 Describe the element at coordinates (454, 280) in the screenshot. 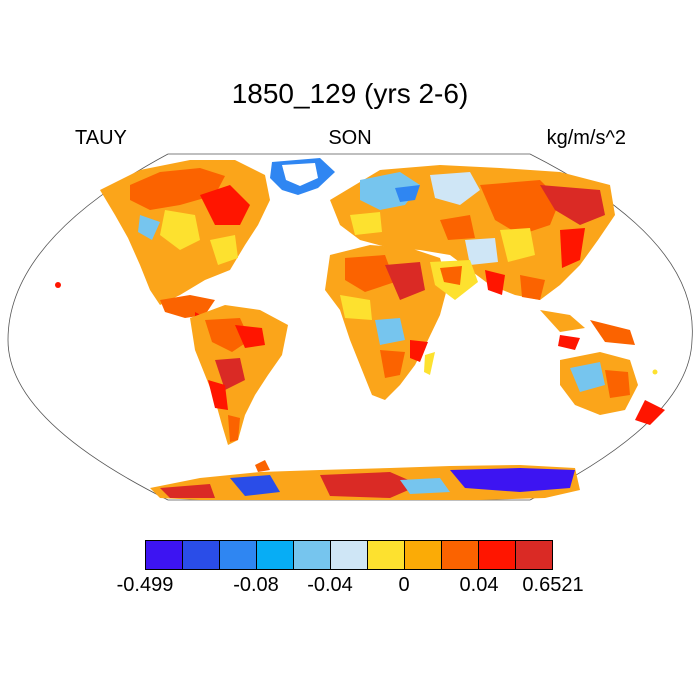

I see `arabia` at that location.